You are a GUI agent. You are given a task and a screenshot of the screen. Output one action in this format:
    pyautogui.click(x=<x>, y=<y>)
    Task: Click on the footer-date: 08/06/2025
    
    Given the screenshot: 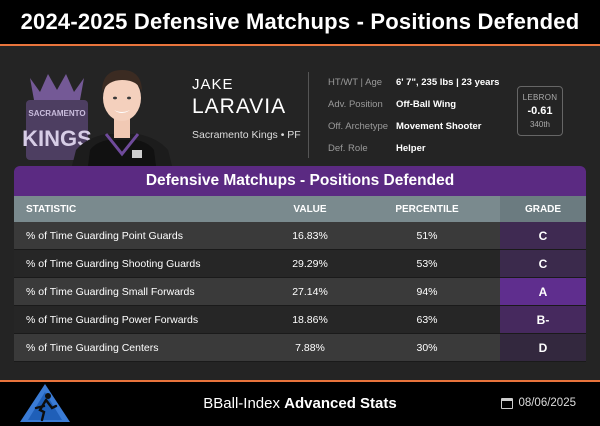 What is the action you would take?
    pyautogui.click(x=538, y=403)
    